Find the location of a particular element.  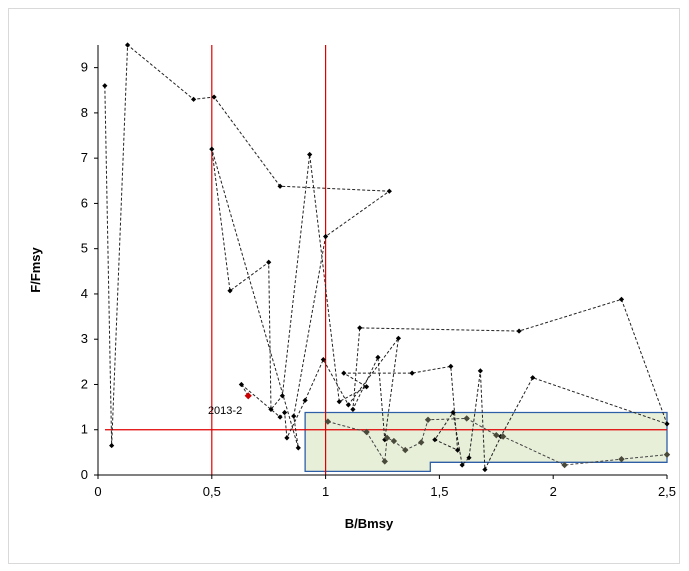

y-tick-label: 2 is located at coordinates (84, 383).